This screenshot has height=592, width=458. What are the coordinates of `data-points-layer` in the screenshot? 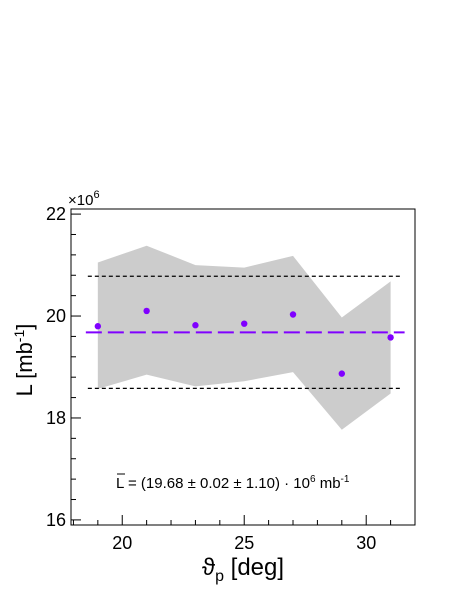 It's located at (244, 342).